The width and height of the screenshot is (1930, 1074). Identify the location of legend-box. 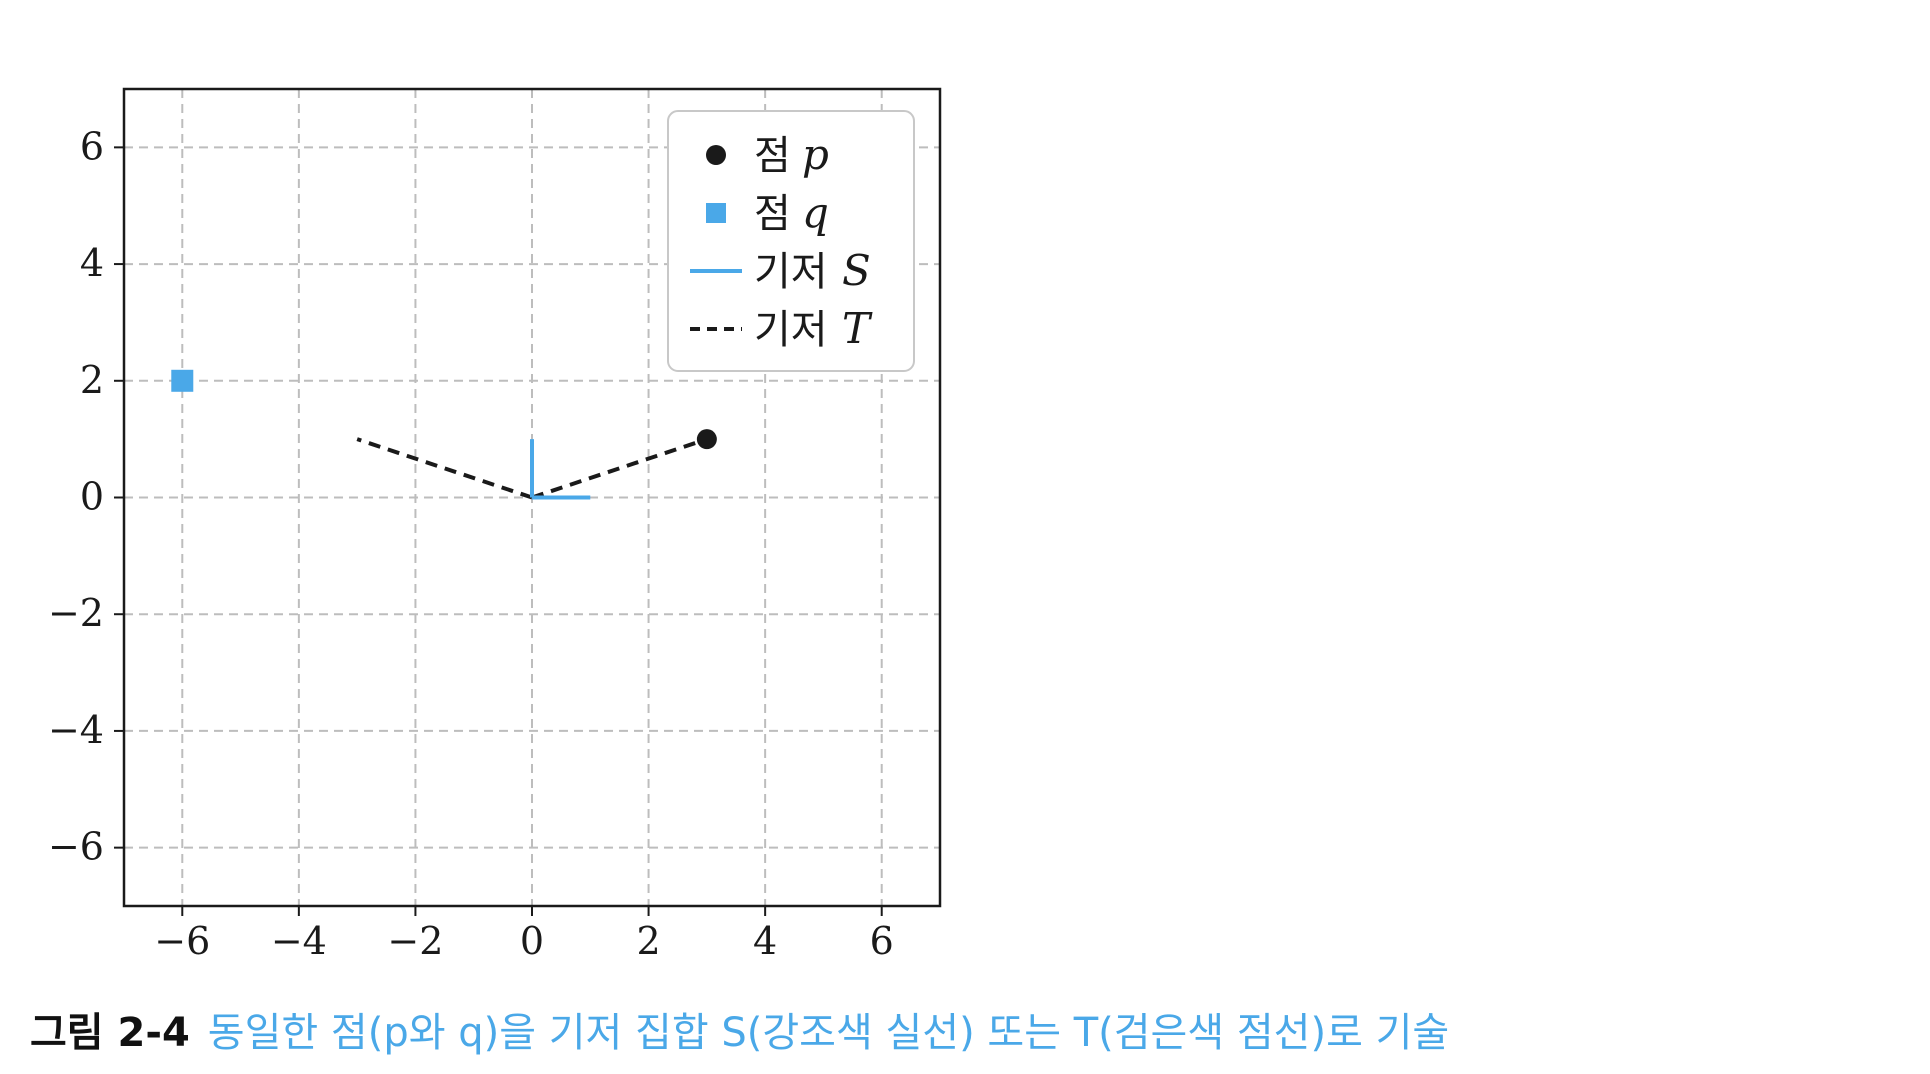
(791, 241).